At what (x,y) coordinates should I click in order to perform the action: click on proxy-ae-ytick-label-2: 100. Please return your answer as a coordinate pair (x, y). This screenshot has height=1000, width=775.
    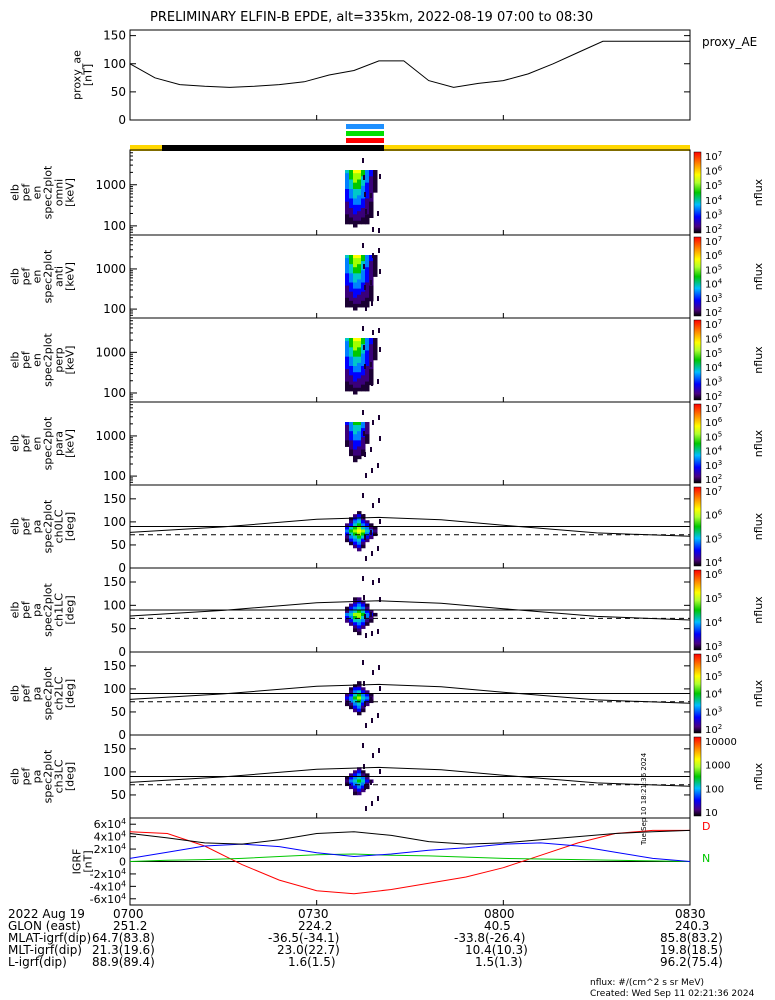
    Looking at the image, I should click on (114, 64).